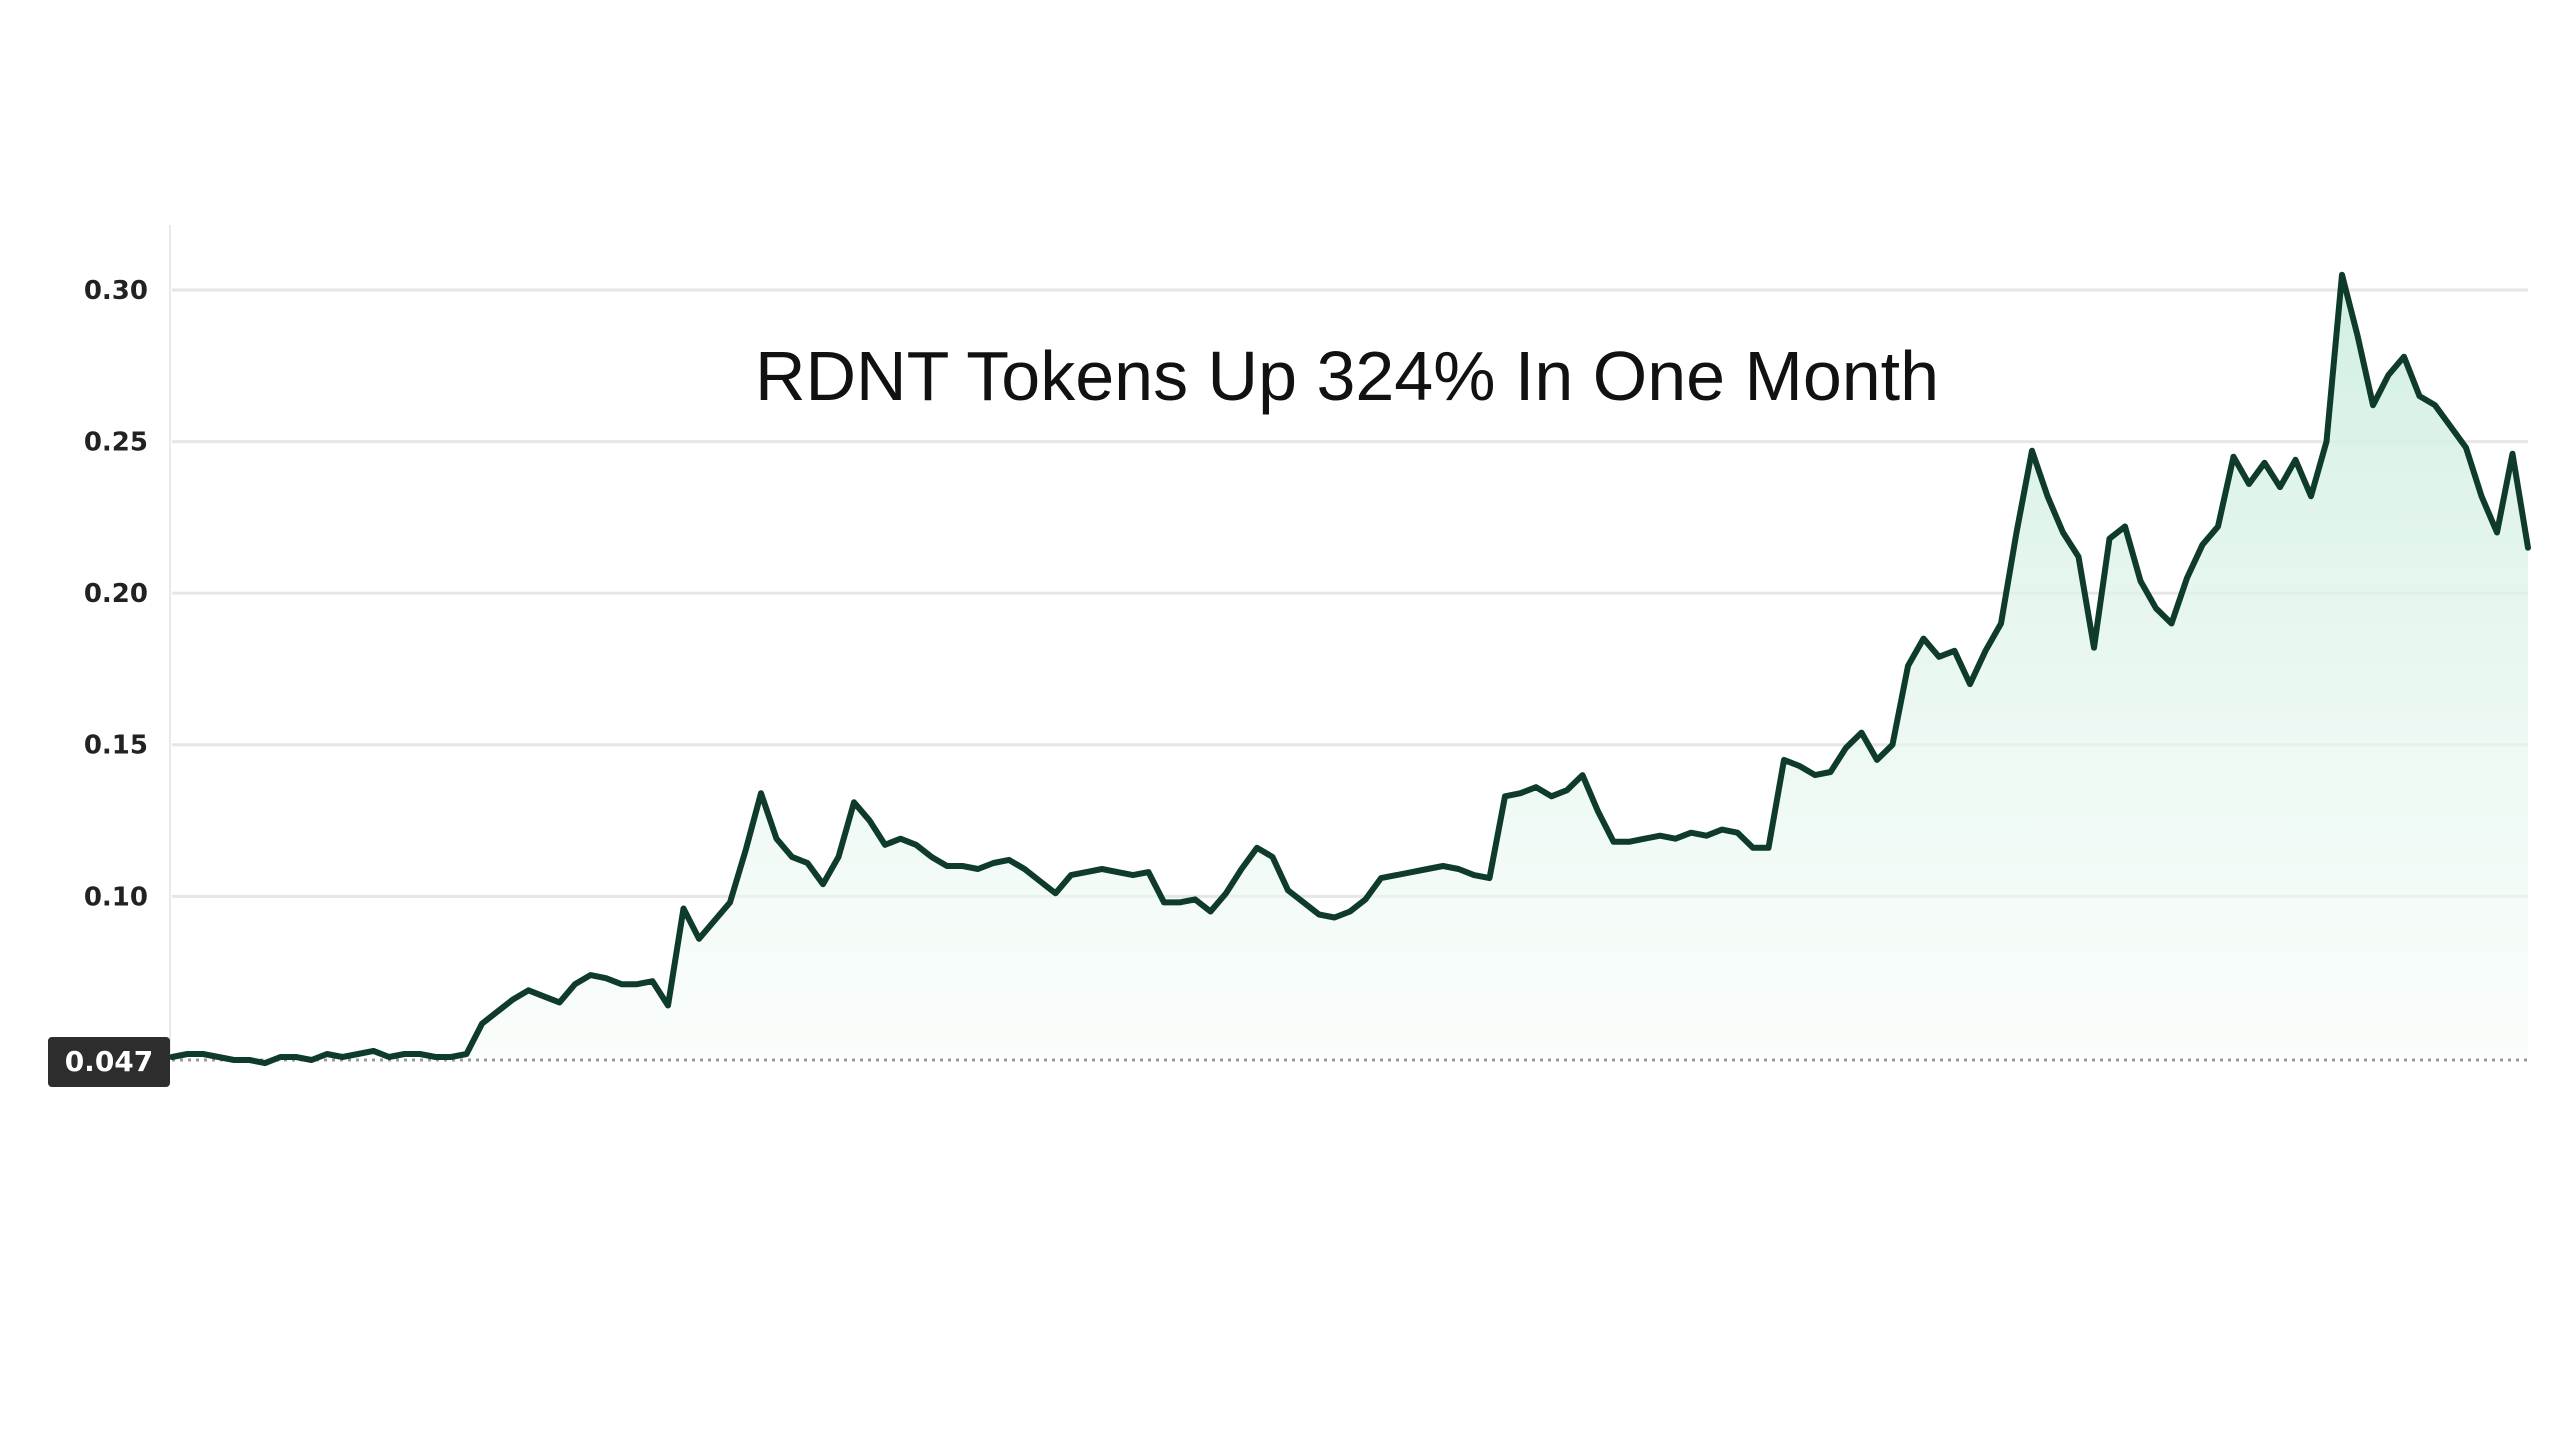 This screenshot has width=2560, height=1440. I want to click on badge-background, so click(109, 1062).